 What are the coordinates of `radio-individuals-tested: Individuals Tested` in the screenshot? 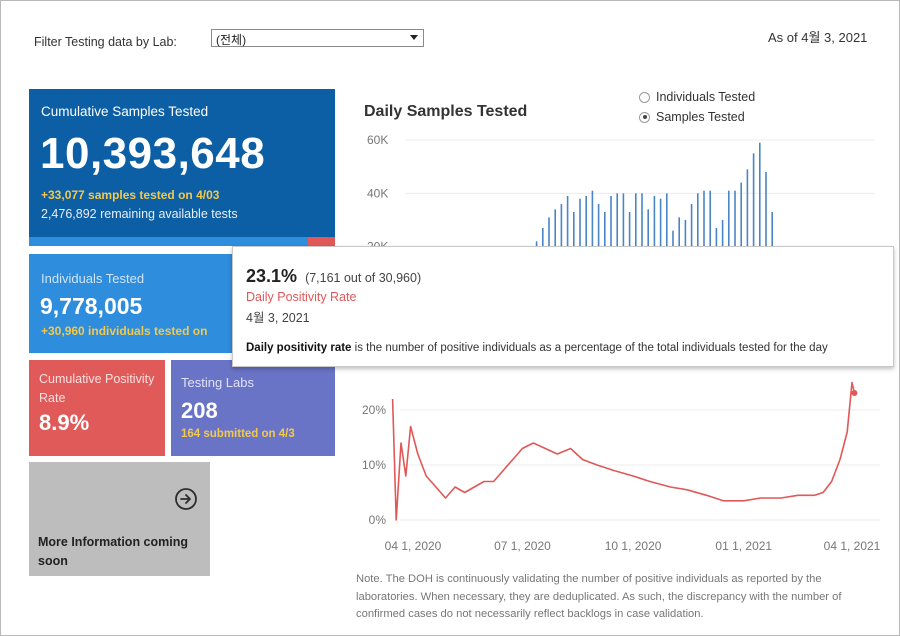 It's located at (697, 97).